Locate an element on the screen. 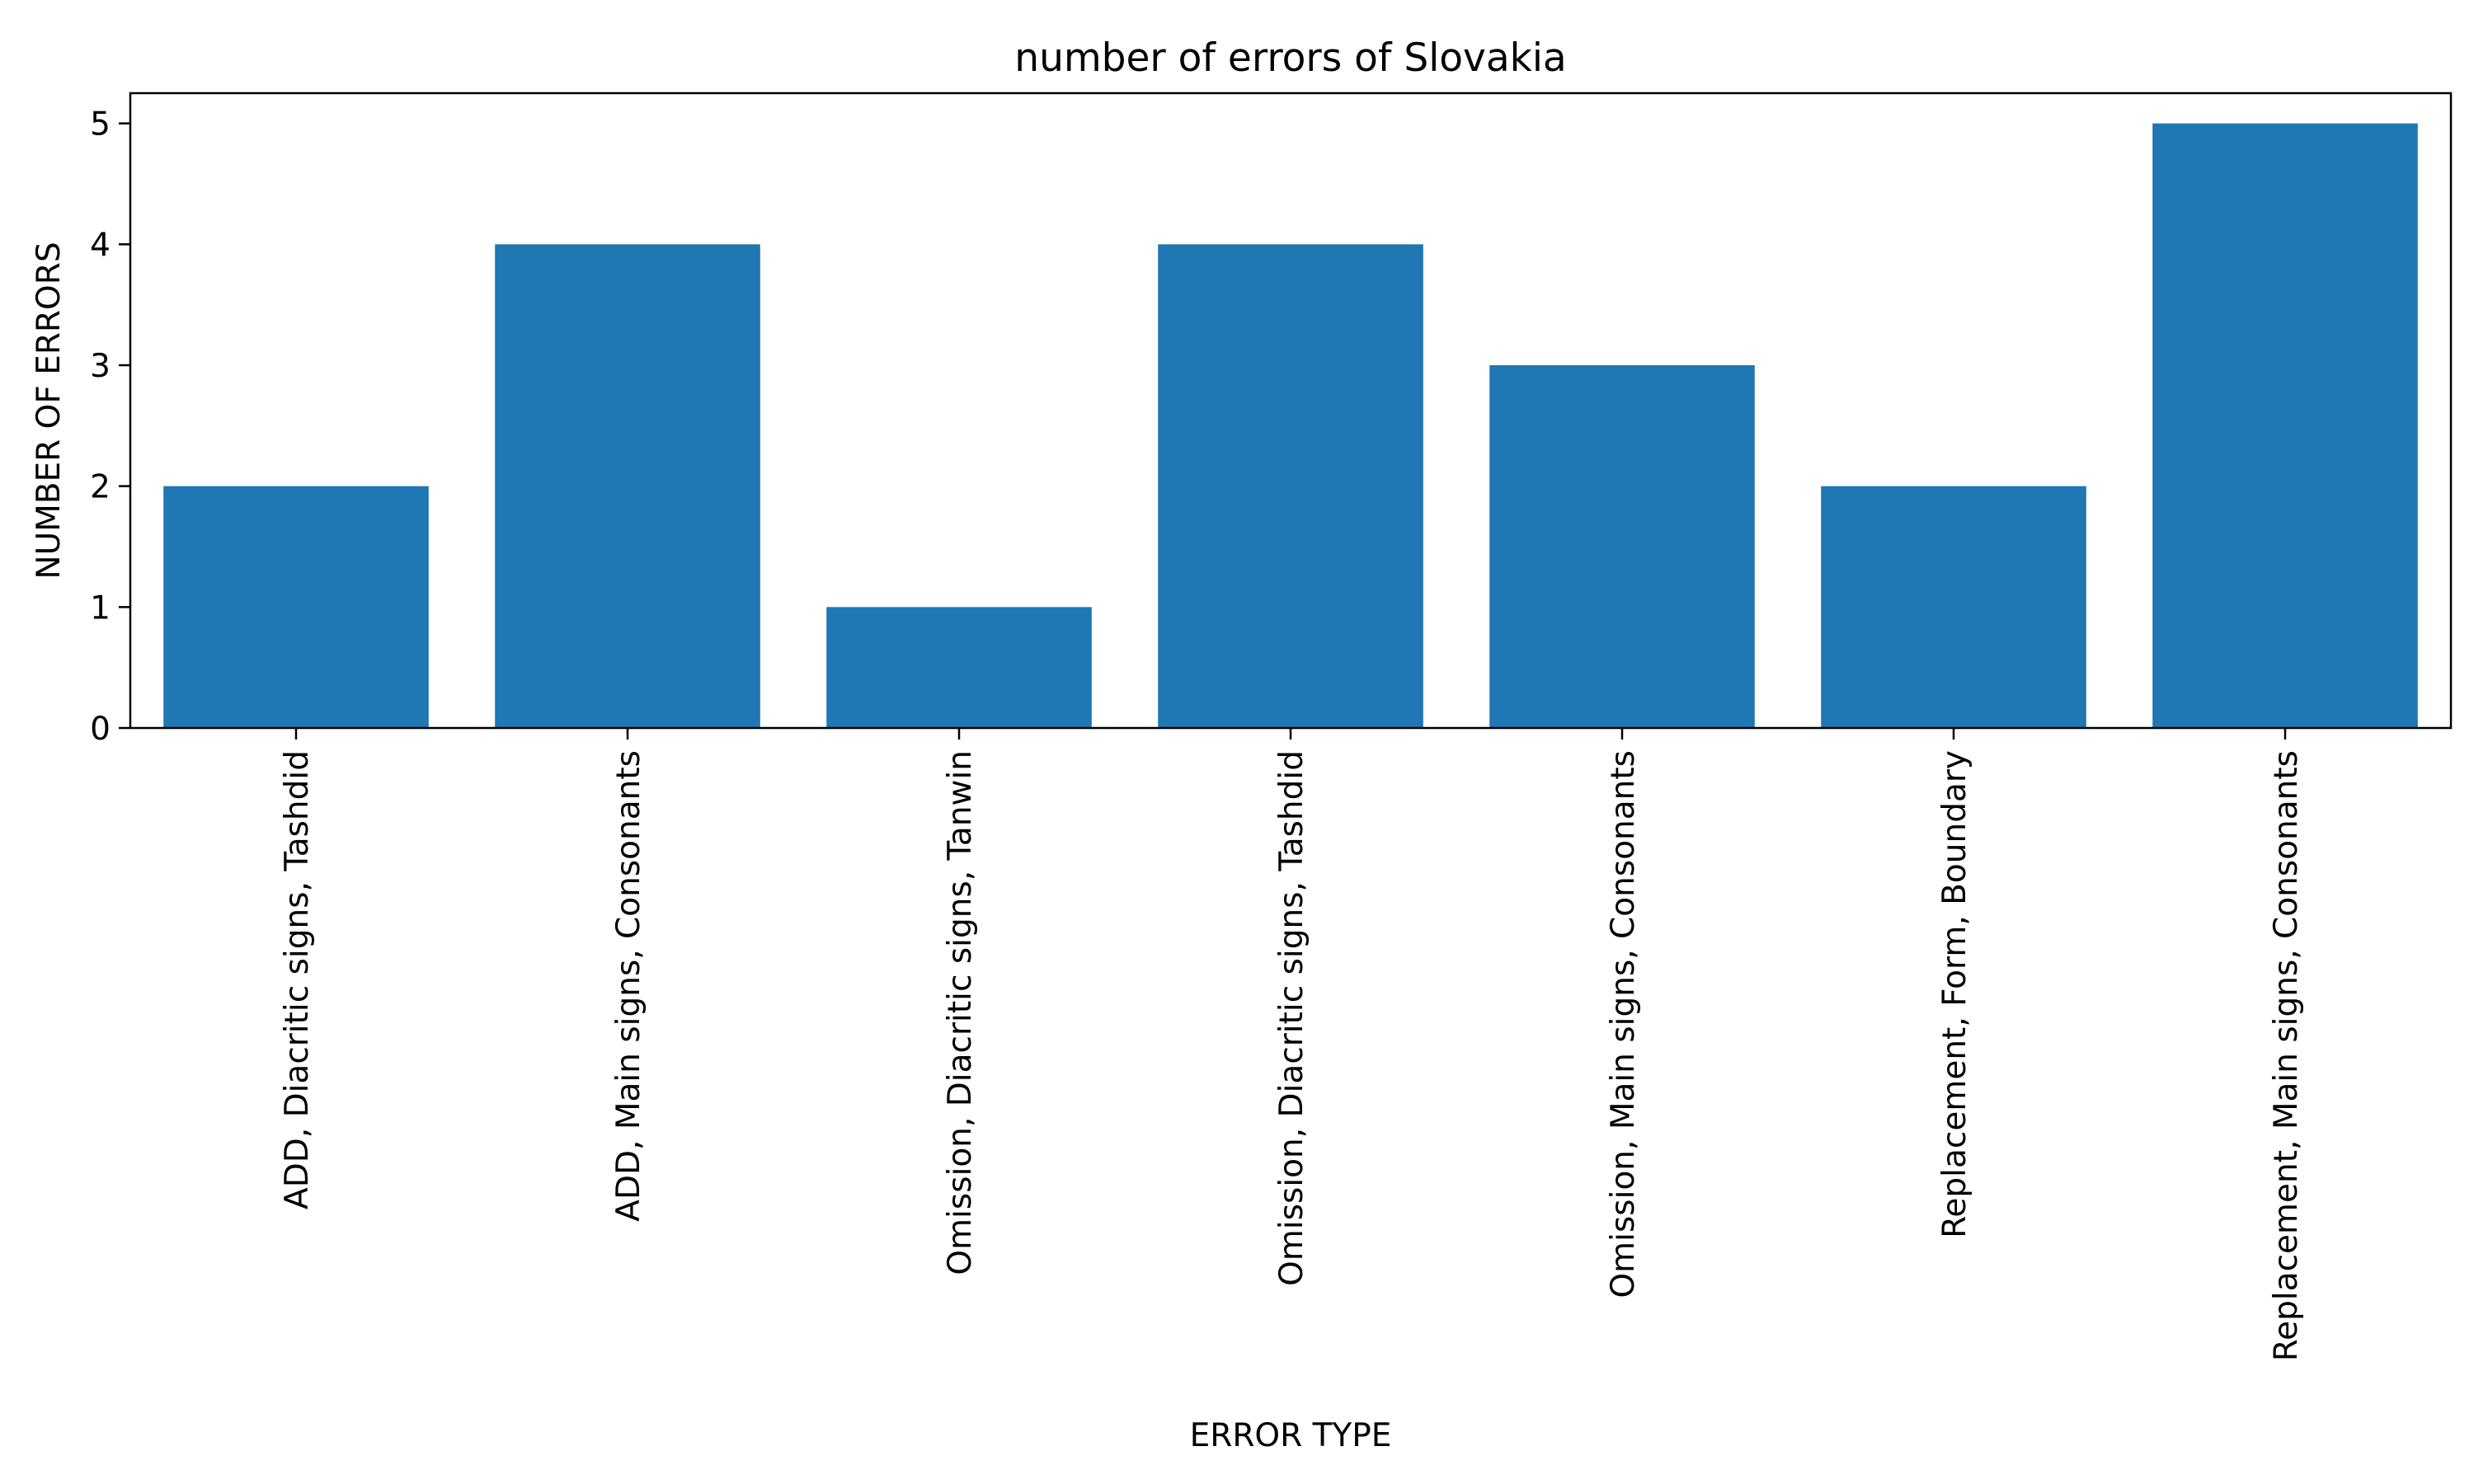  x-tick-label: ADD, Diacritic signs, Tashdid is located at coordinates (297, 979).